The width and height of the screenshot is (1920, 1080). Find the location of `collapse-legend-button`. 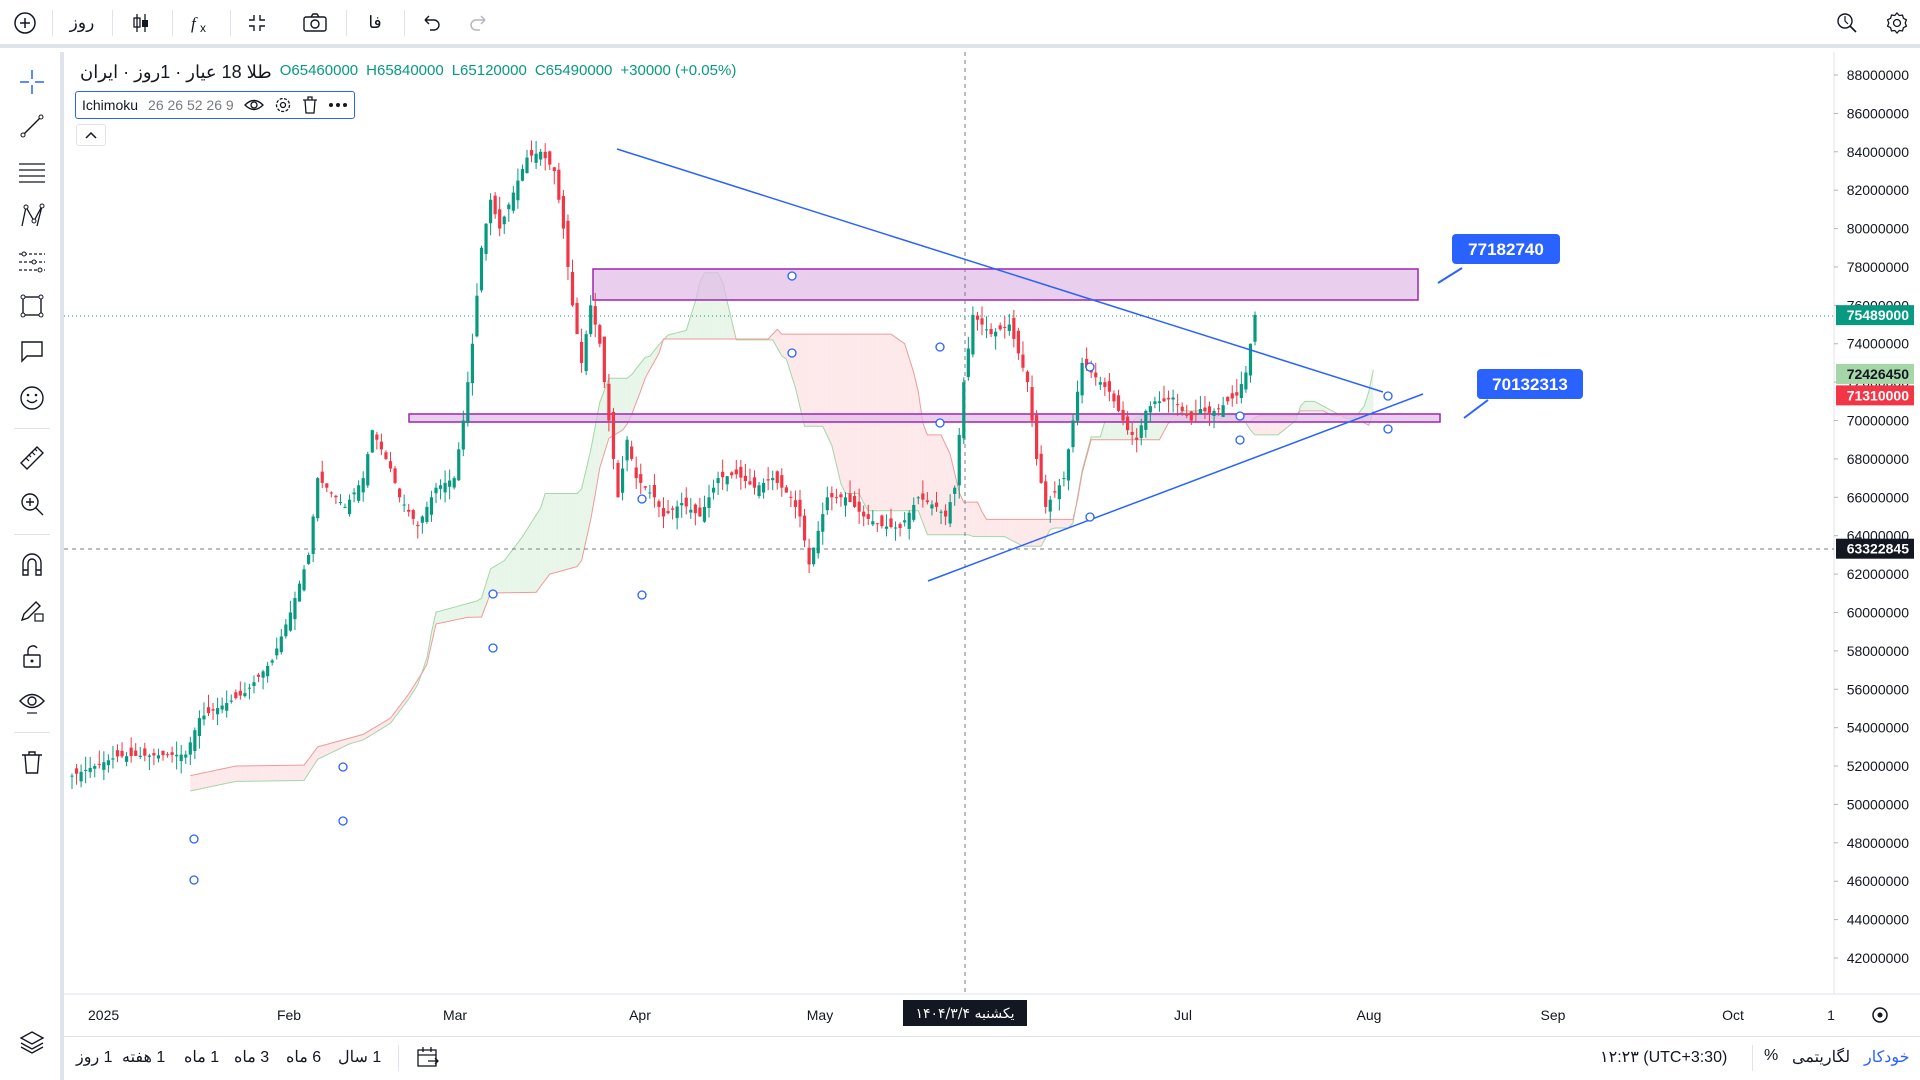

collapse-legend-button is located at coordinates (91, 135).